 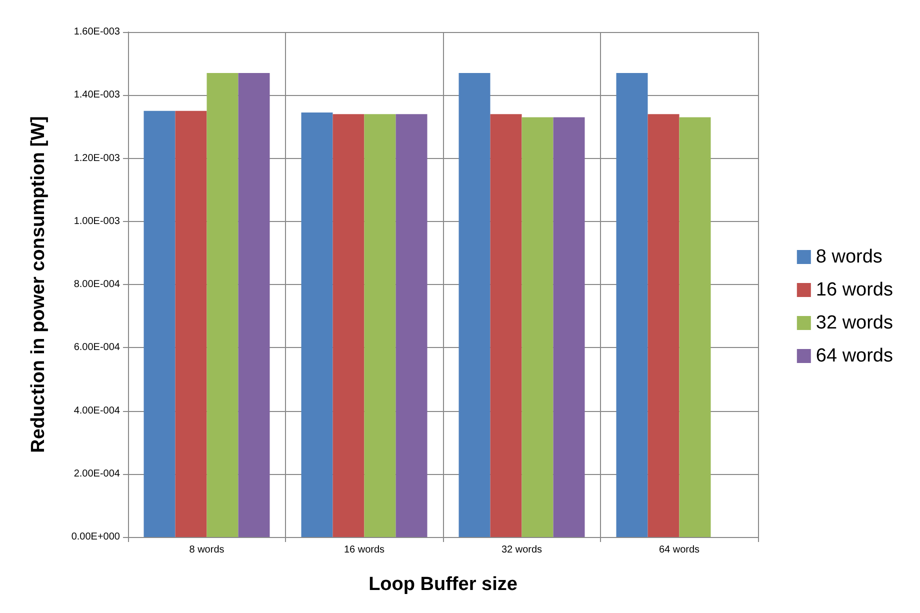 What do you see at coordinates (855, 356) in the screenshot?
I see `legend-label: 64 words` at bounding box center [855, 356].